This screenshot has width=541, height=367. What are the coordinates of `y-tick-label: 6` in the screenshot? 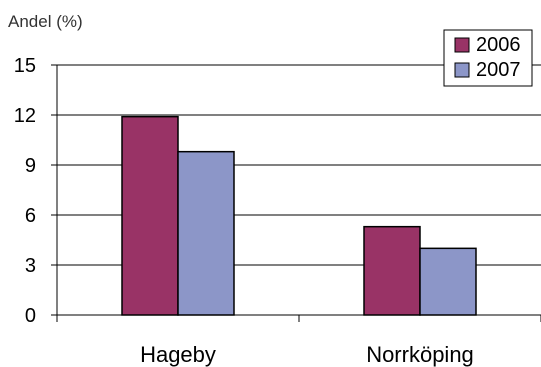 It's located at (30, 216).